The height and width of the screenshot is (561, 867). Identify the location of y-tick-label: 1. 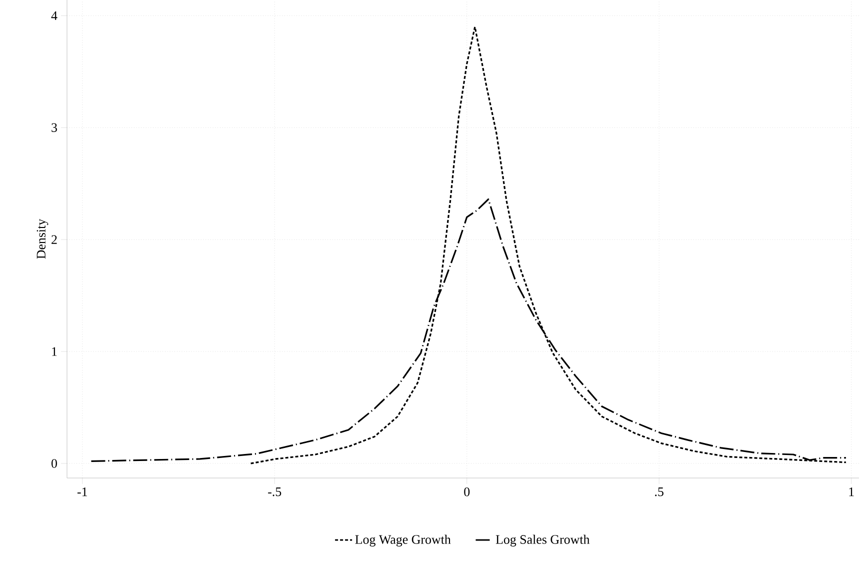
(54, 351).